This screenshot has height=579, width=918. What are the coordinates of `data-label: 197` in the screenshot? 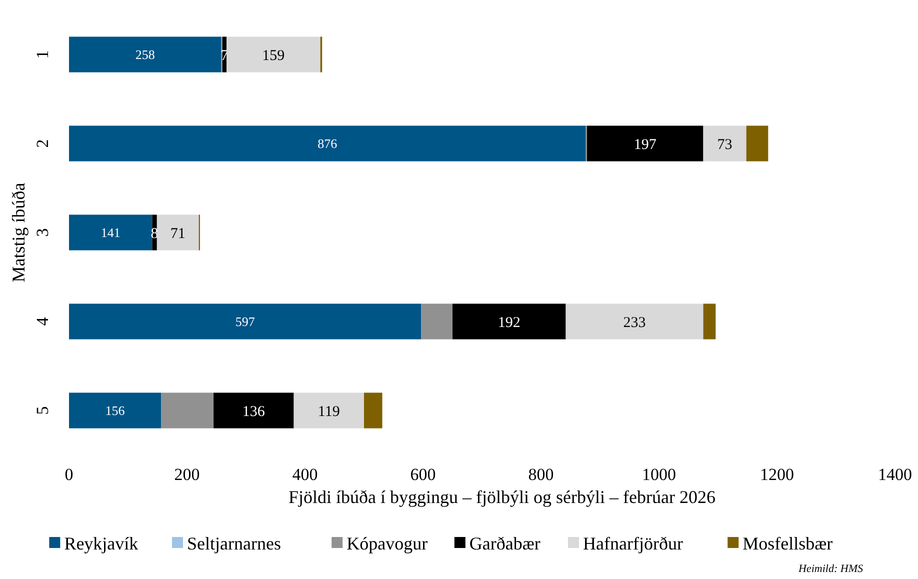 It's located at (645, 144).